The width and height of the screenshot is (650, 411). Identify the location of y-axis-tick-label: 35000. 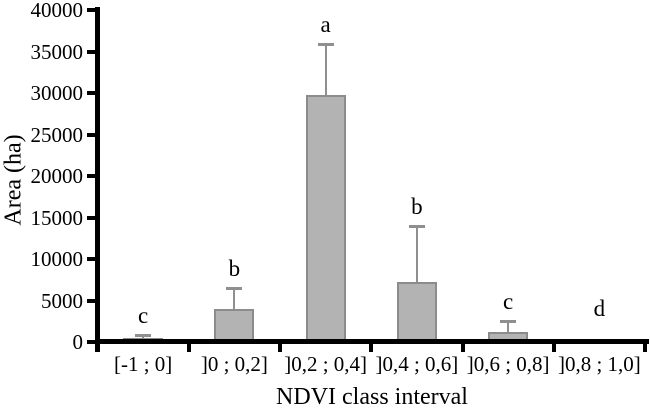
(57, 51).